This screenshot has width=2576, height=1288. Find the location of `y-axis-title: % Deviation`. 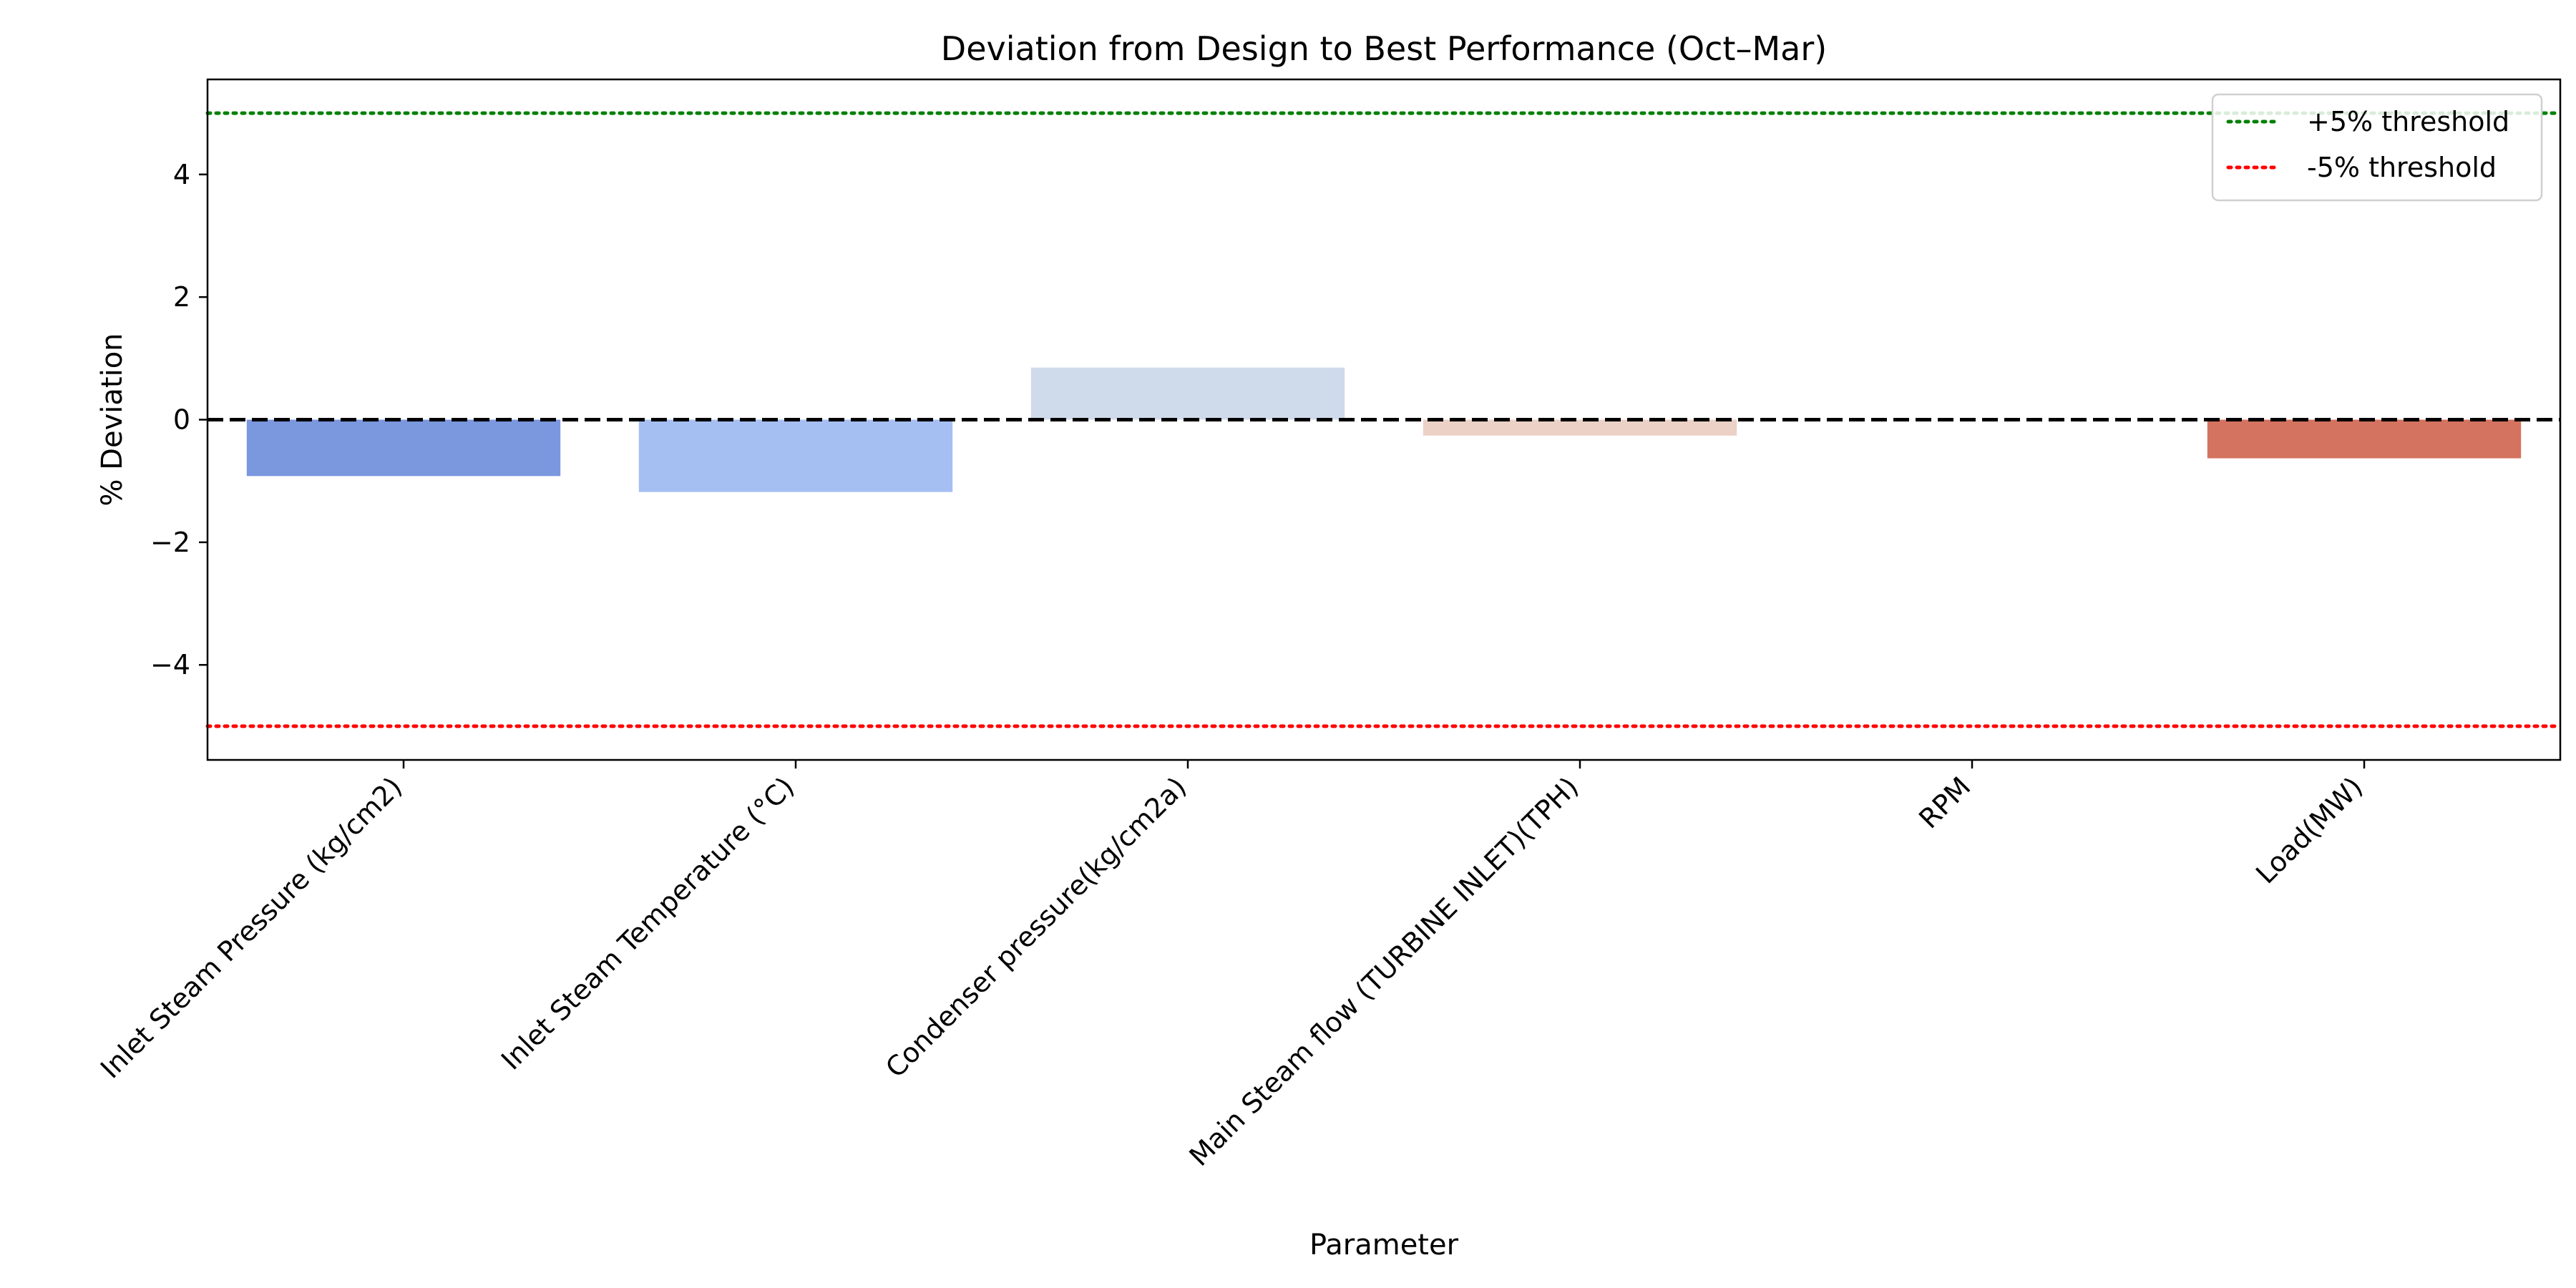

y-axis-title: % Deviation is located at coordinates (112, 419).